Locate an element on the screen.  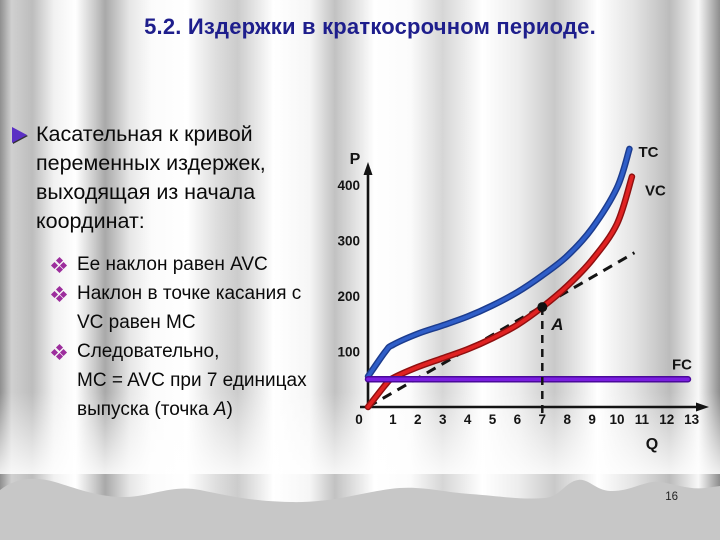
svg-text: A is located at coordinates (556, 324).